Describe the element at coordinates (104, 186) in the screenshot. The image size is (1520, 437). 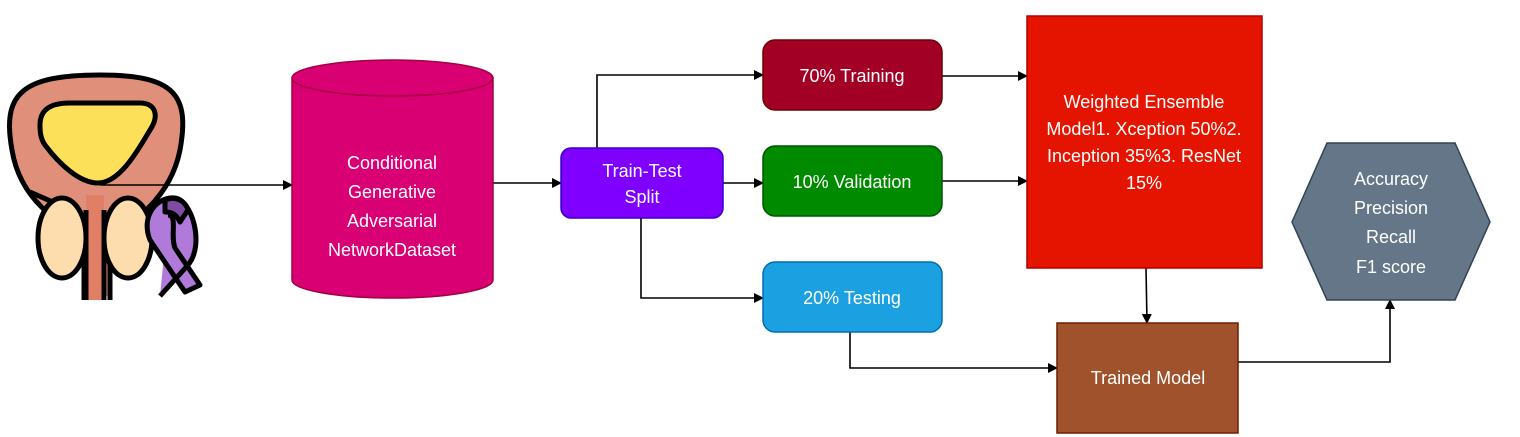
I see `prostate-cancer-ribbon-icon` at that location.